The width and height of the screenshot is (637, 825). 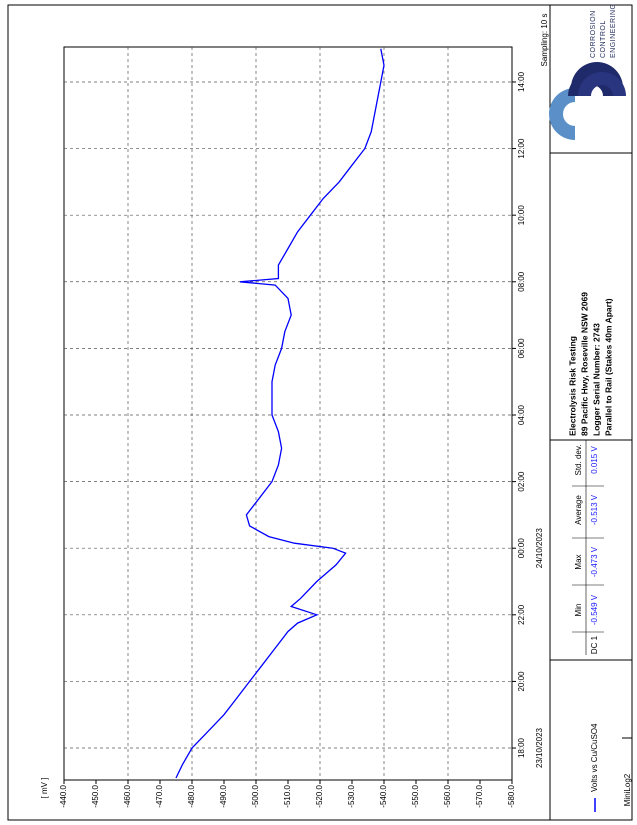 What do you see at coordinates (587, 101) in the screenshot?
I see `logo` at bounding box center [587, 101].